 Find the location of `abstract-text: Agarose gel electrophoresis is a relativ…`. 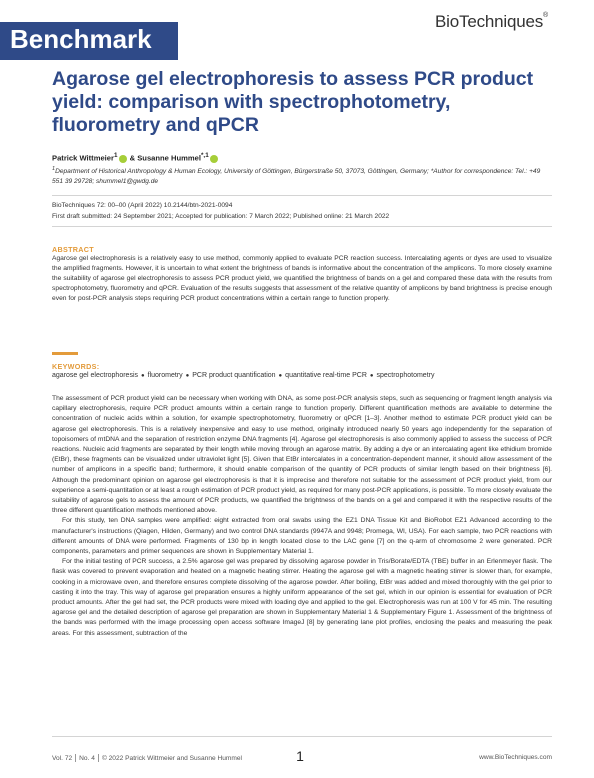

abstract-text: Agarose gel electrophoresis is a relativ… is located at coordinates (302, 278).